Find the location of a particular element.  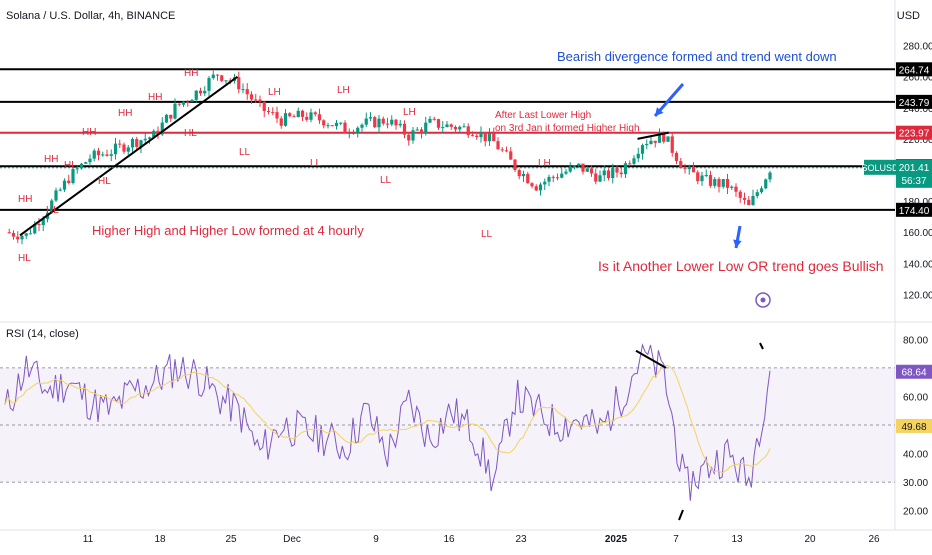

current-price-label: 201.41 is located at coordinates (914, 168).